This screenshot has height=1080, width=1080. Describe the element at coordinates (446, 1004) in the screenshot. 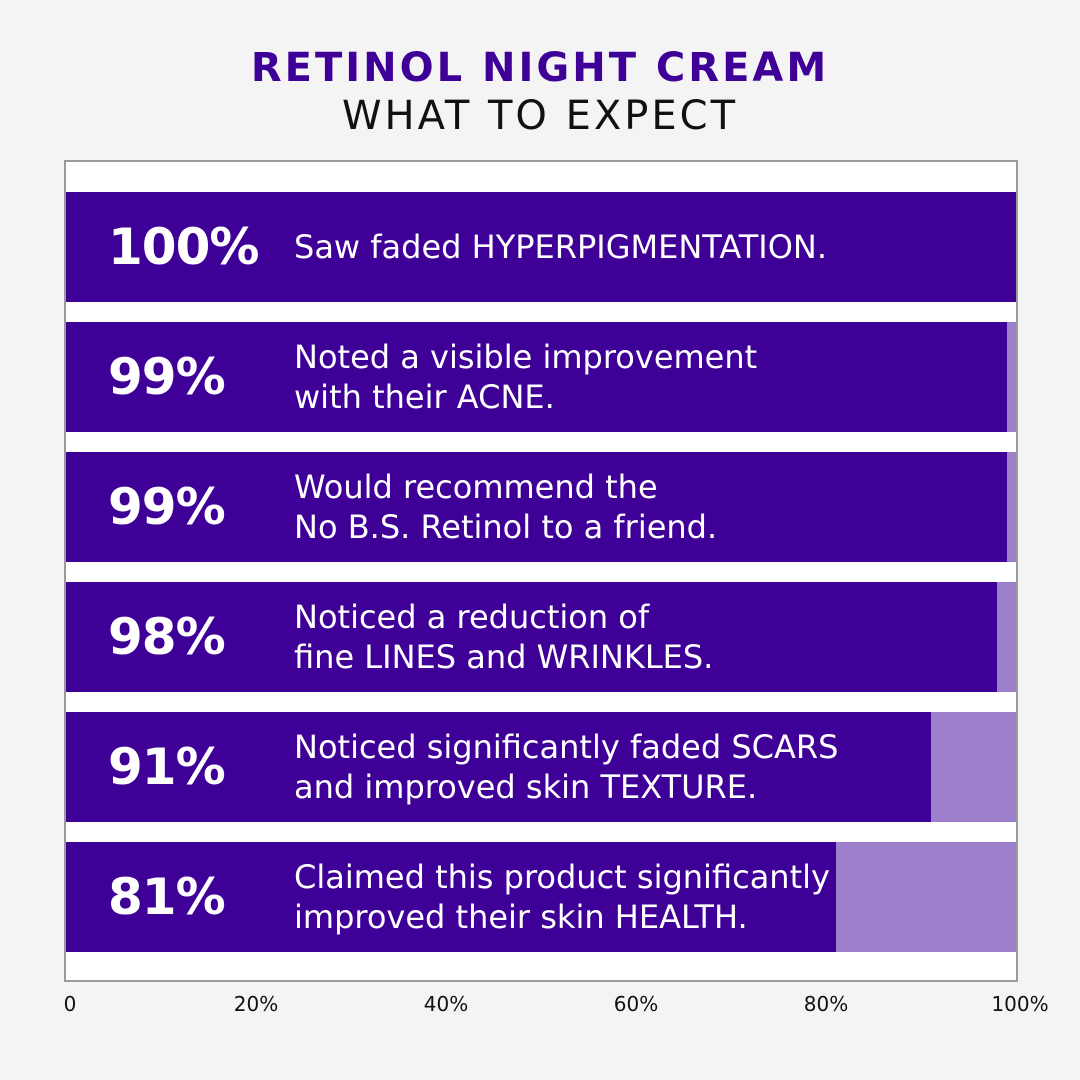

I see `x-tick-label: 40%` at that location.